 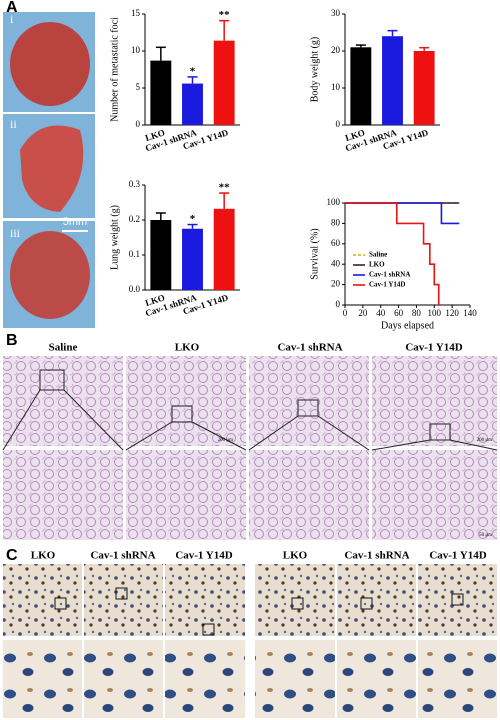 What do you see at coordinates (12, 340) in the screenshot?
I see `panel-label: B` at bounding box center [12, 340].